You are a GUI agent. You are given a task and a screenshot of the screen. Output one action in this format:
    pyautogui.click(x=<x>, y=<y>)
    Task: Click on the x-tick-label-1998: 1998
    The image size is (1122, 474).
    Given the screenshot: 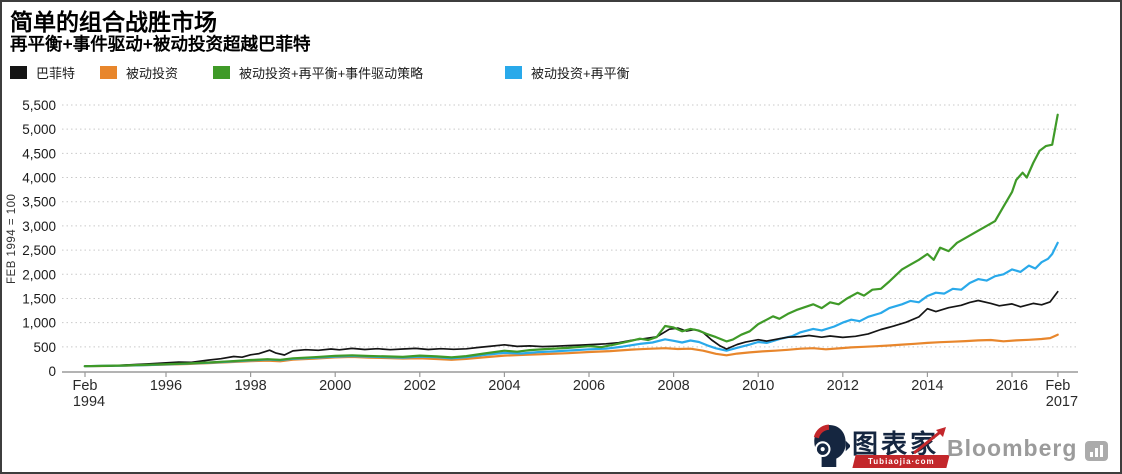 What is the action you would take?
    pyautogui.click(x=250, y=386)
    